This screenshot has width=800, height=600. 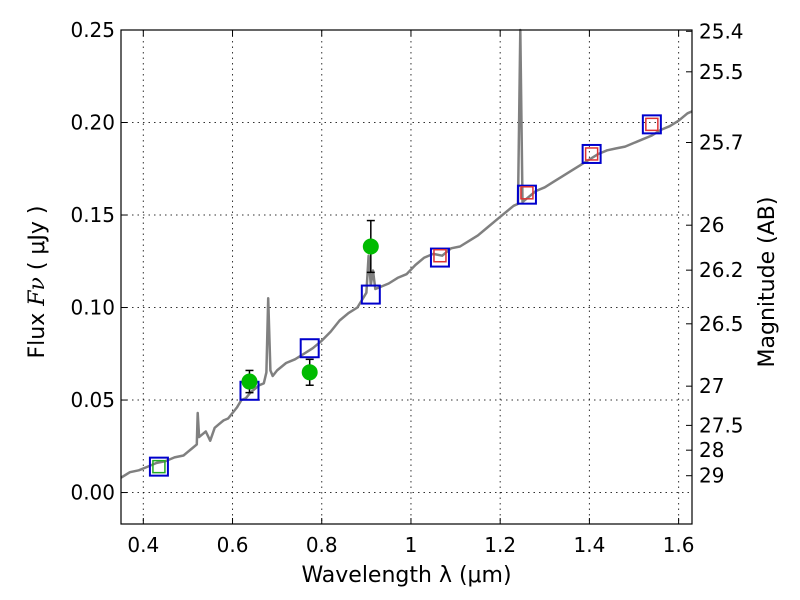 What do you see at coordinates (406, 575) in the screenshot?
I see `x-axis-label: Wavelength λ (μm)` at bounding box center [406, 575].